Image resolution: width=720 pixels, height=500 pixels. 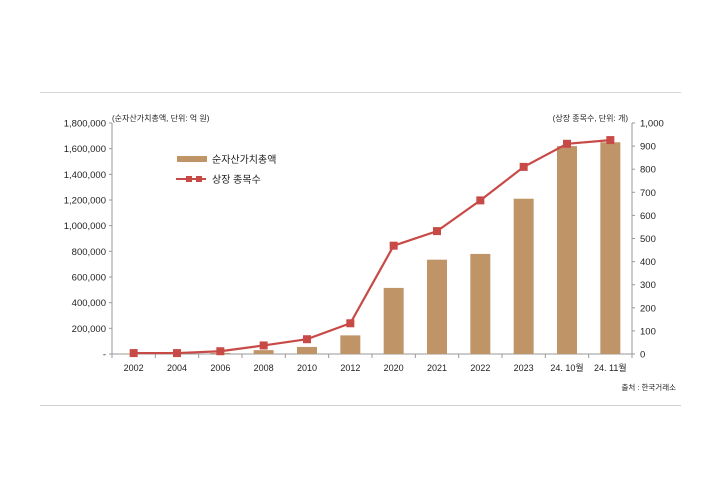 What do you see at coordinates (226, 170) in the screenshot?
I see `legend: 순자산가치총액 상장 종목수` at bounding box center [226, 170].